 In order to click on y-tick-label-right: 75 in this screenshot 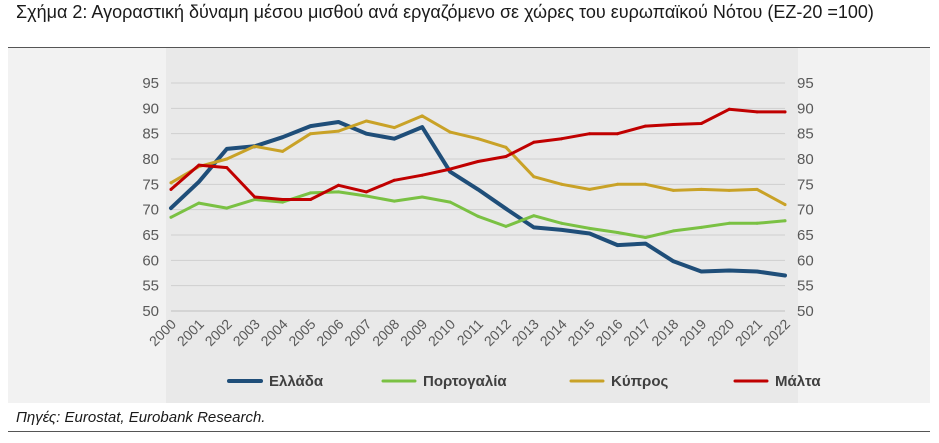, I will do `click(805, 184)`.